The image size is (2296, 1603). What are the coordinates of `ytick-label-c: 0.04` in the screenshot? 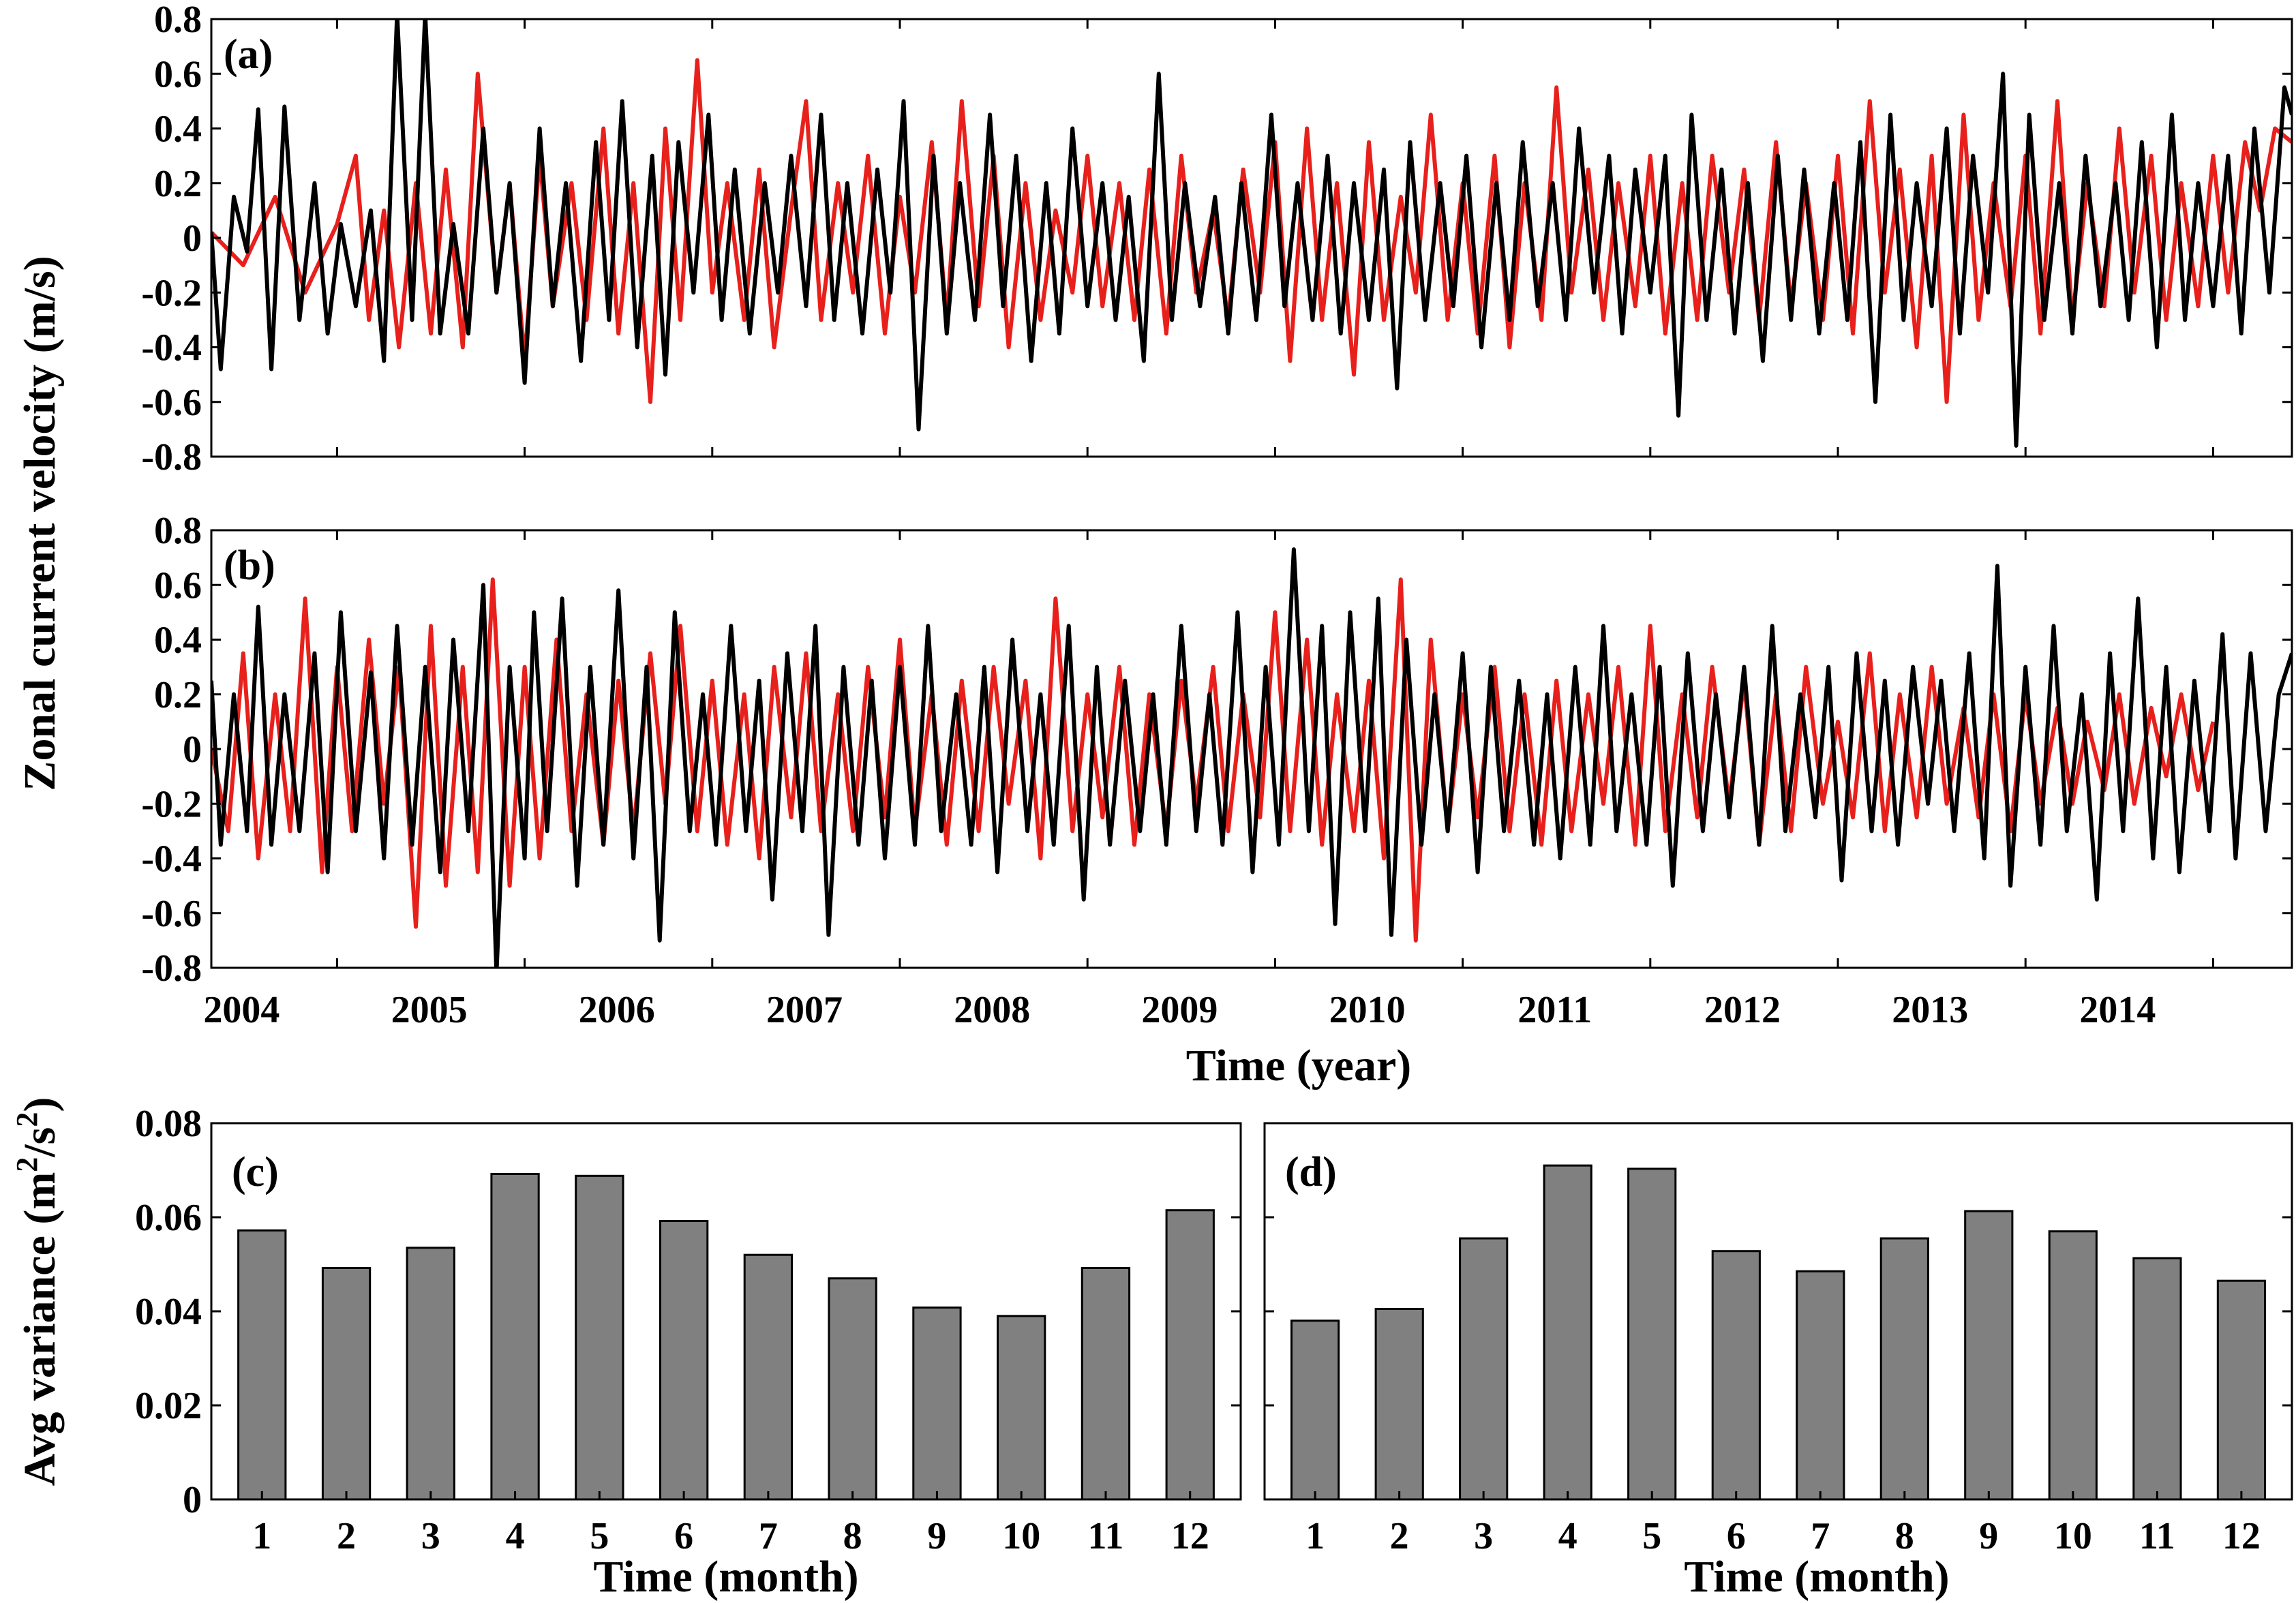 It's located at (168, 1312).